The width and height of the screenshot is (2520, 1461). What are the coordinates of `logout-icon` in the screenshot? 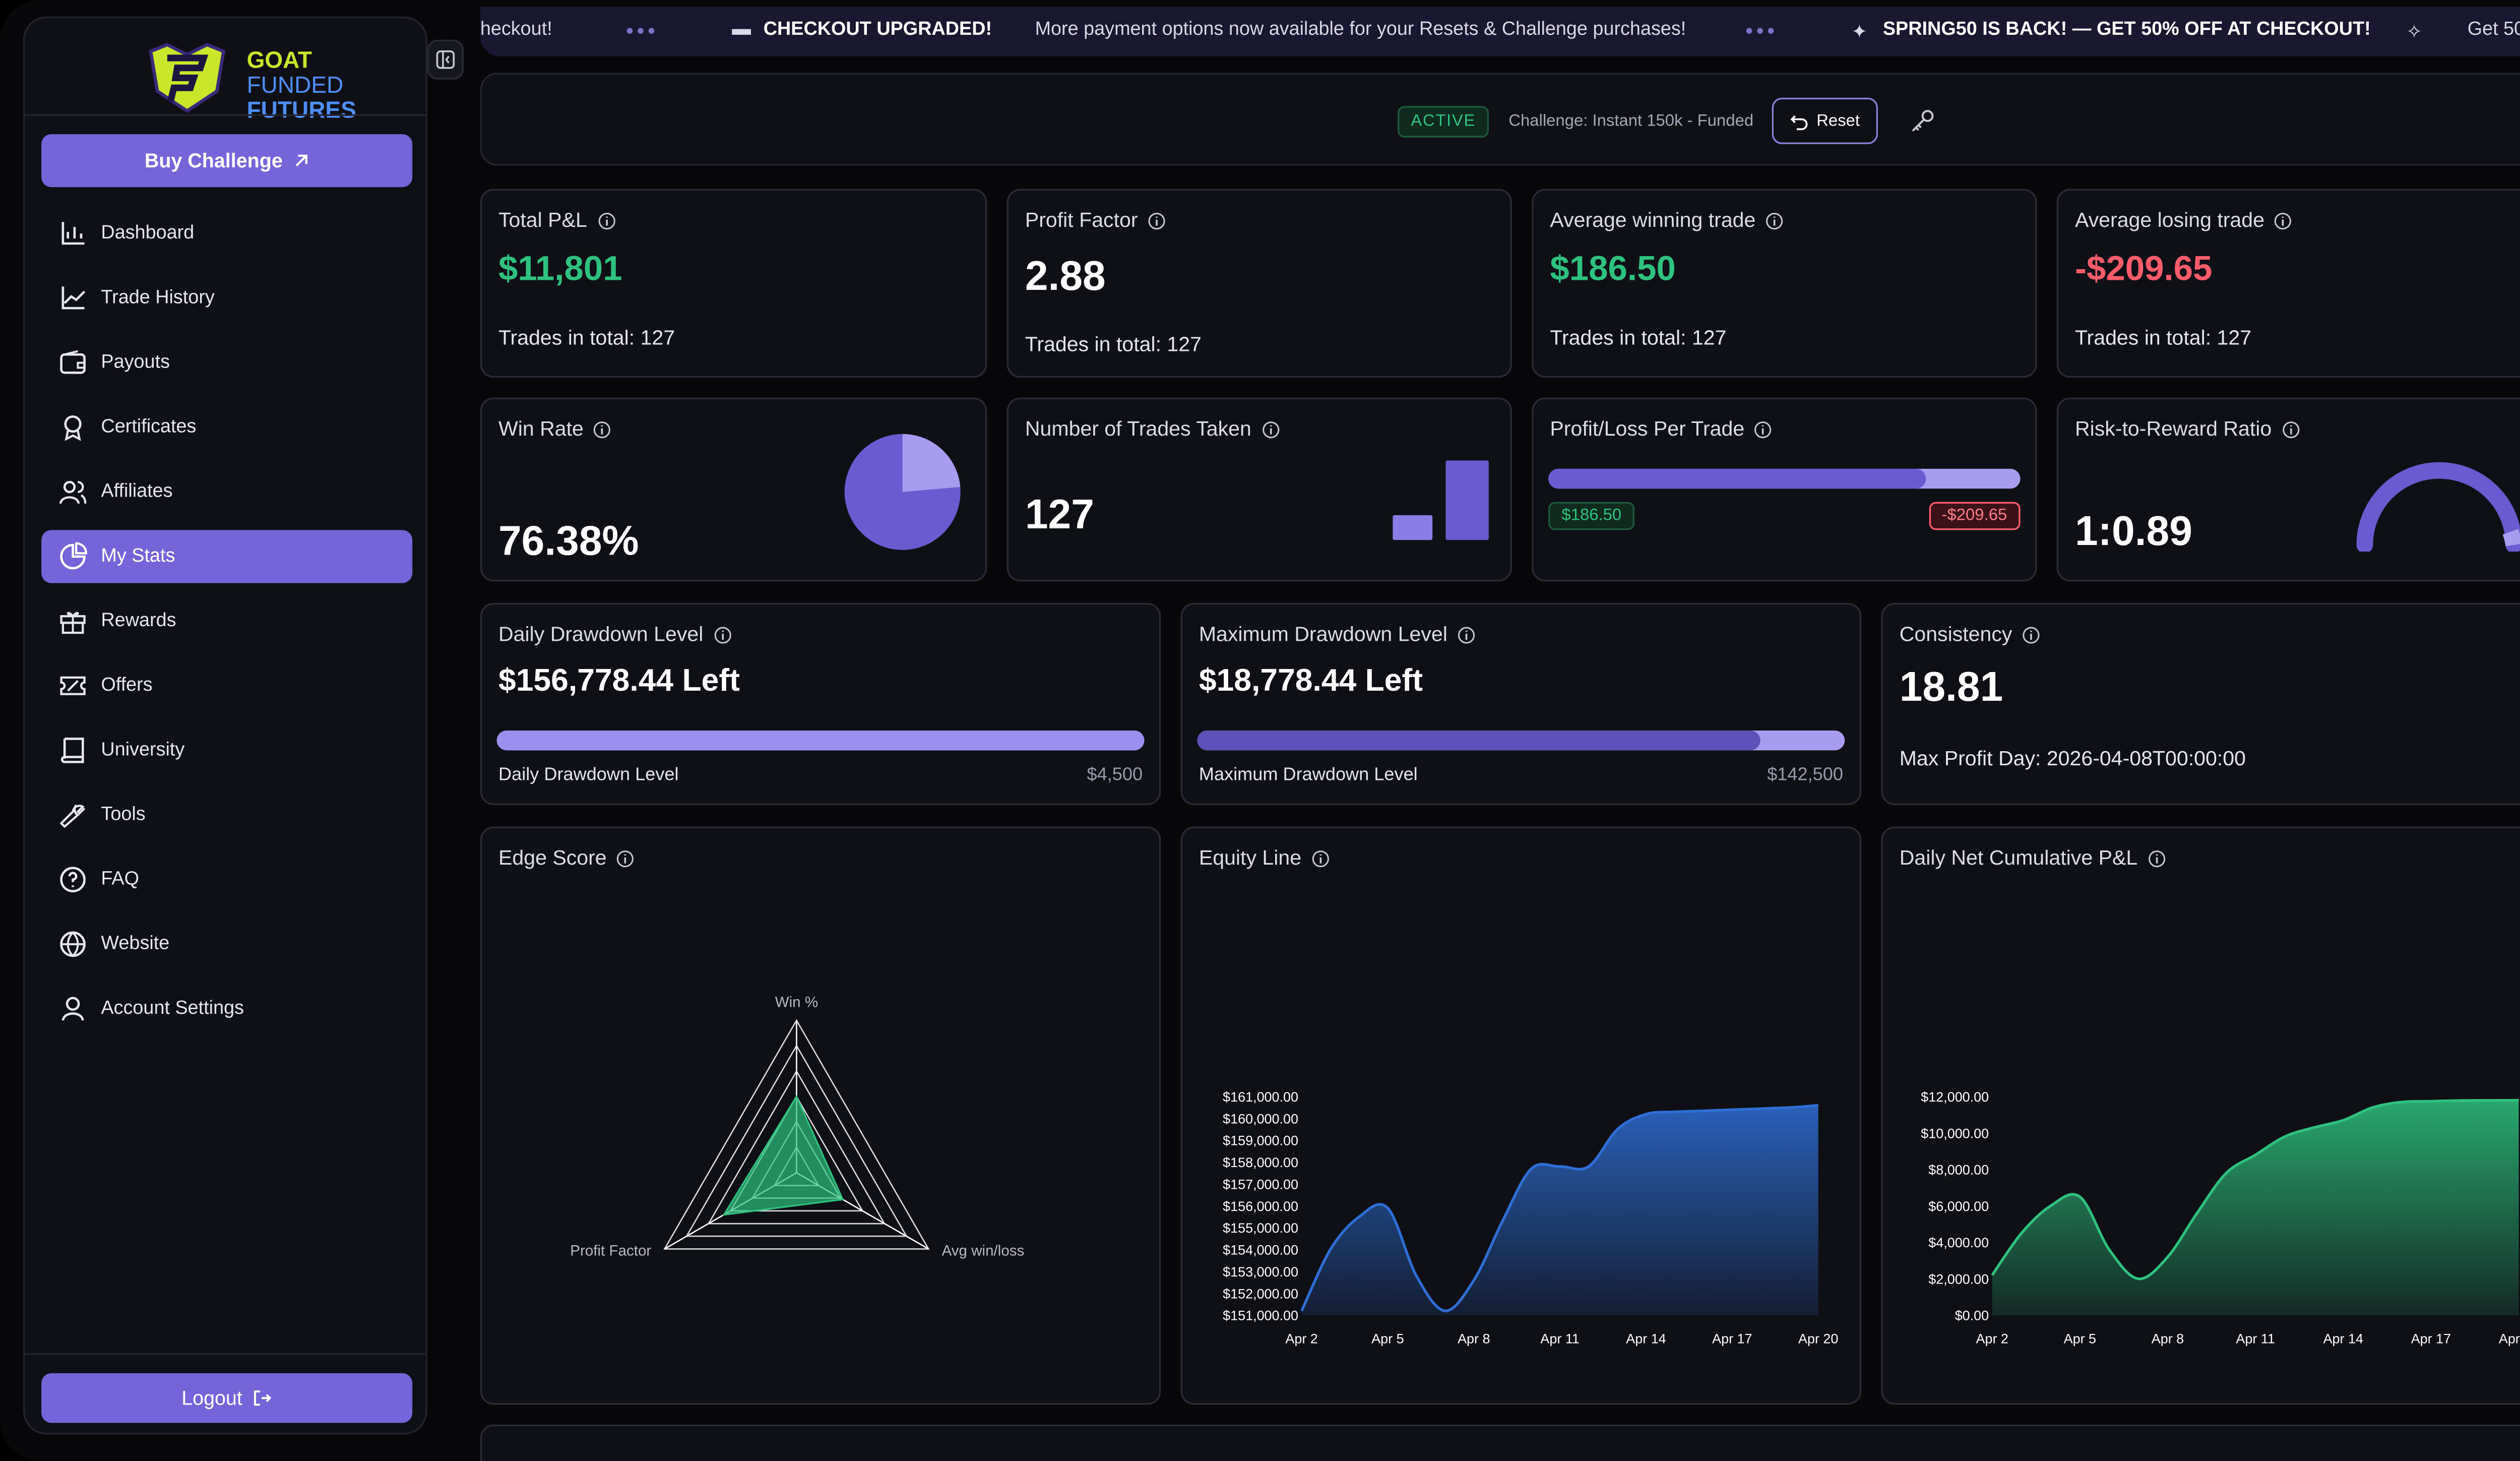 It's located at (263, 1398).